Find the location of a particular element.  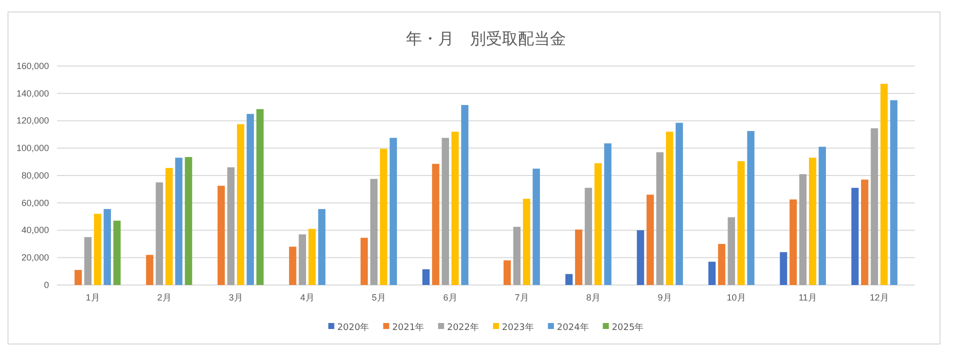

y-tick-label: 60,000 is located at coordinates (35, 203).